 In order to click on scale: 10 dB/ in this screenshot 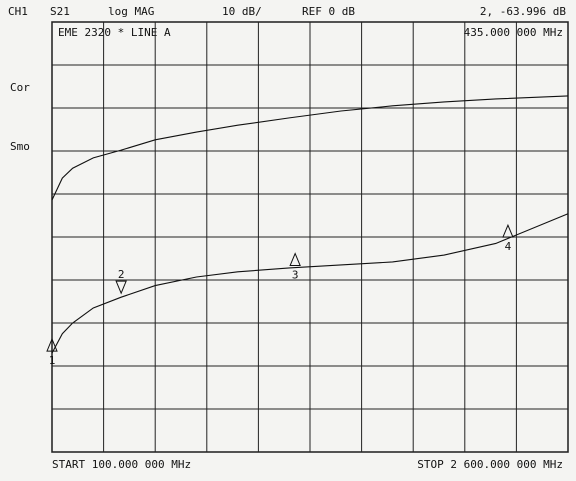, I will do `click(242, 11)`.